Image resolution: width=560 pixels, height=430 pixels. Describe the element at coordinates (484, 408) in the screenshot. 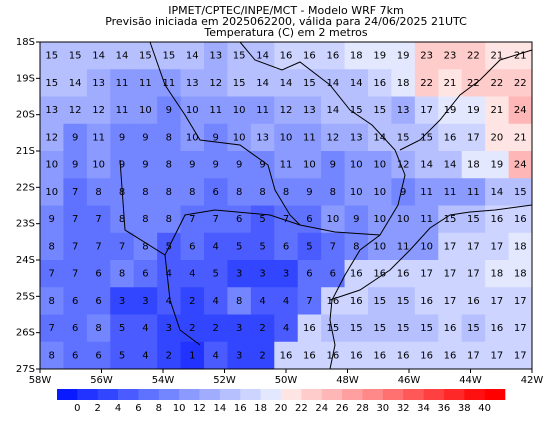

I see `colorbar-label: 40` at that location.